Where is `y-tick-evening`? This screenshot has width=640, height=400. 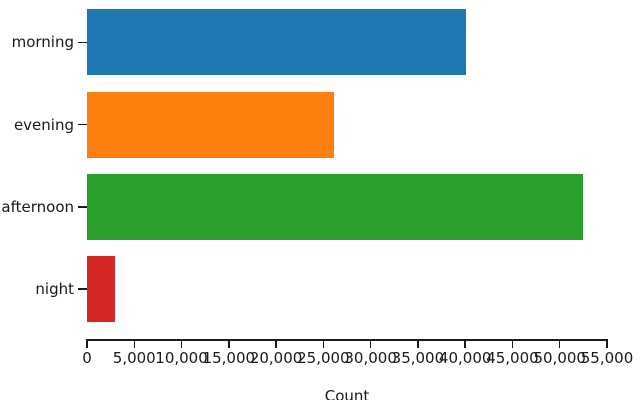 y-tick-evening is located at coordinates (82, 124).